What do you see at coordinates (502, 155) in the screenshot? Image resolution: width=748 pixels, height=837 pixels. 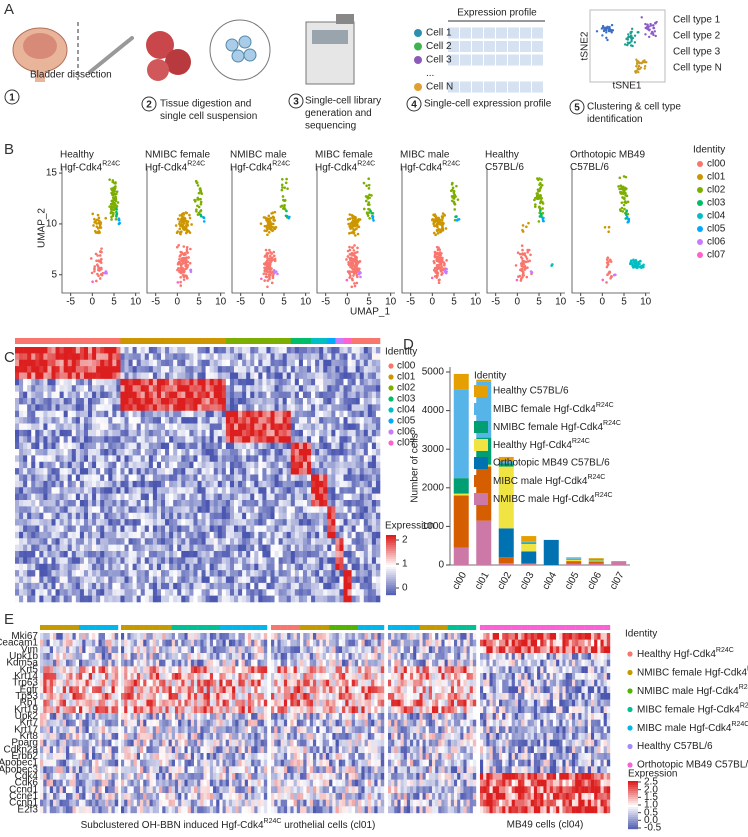 I see `umap-panel-title: Healthy` at bounding box center [502, 155].